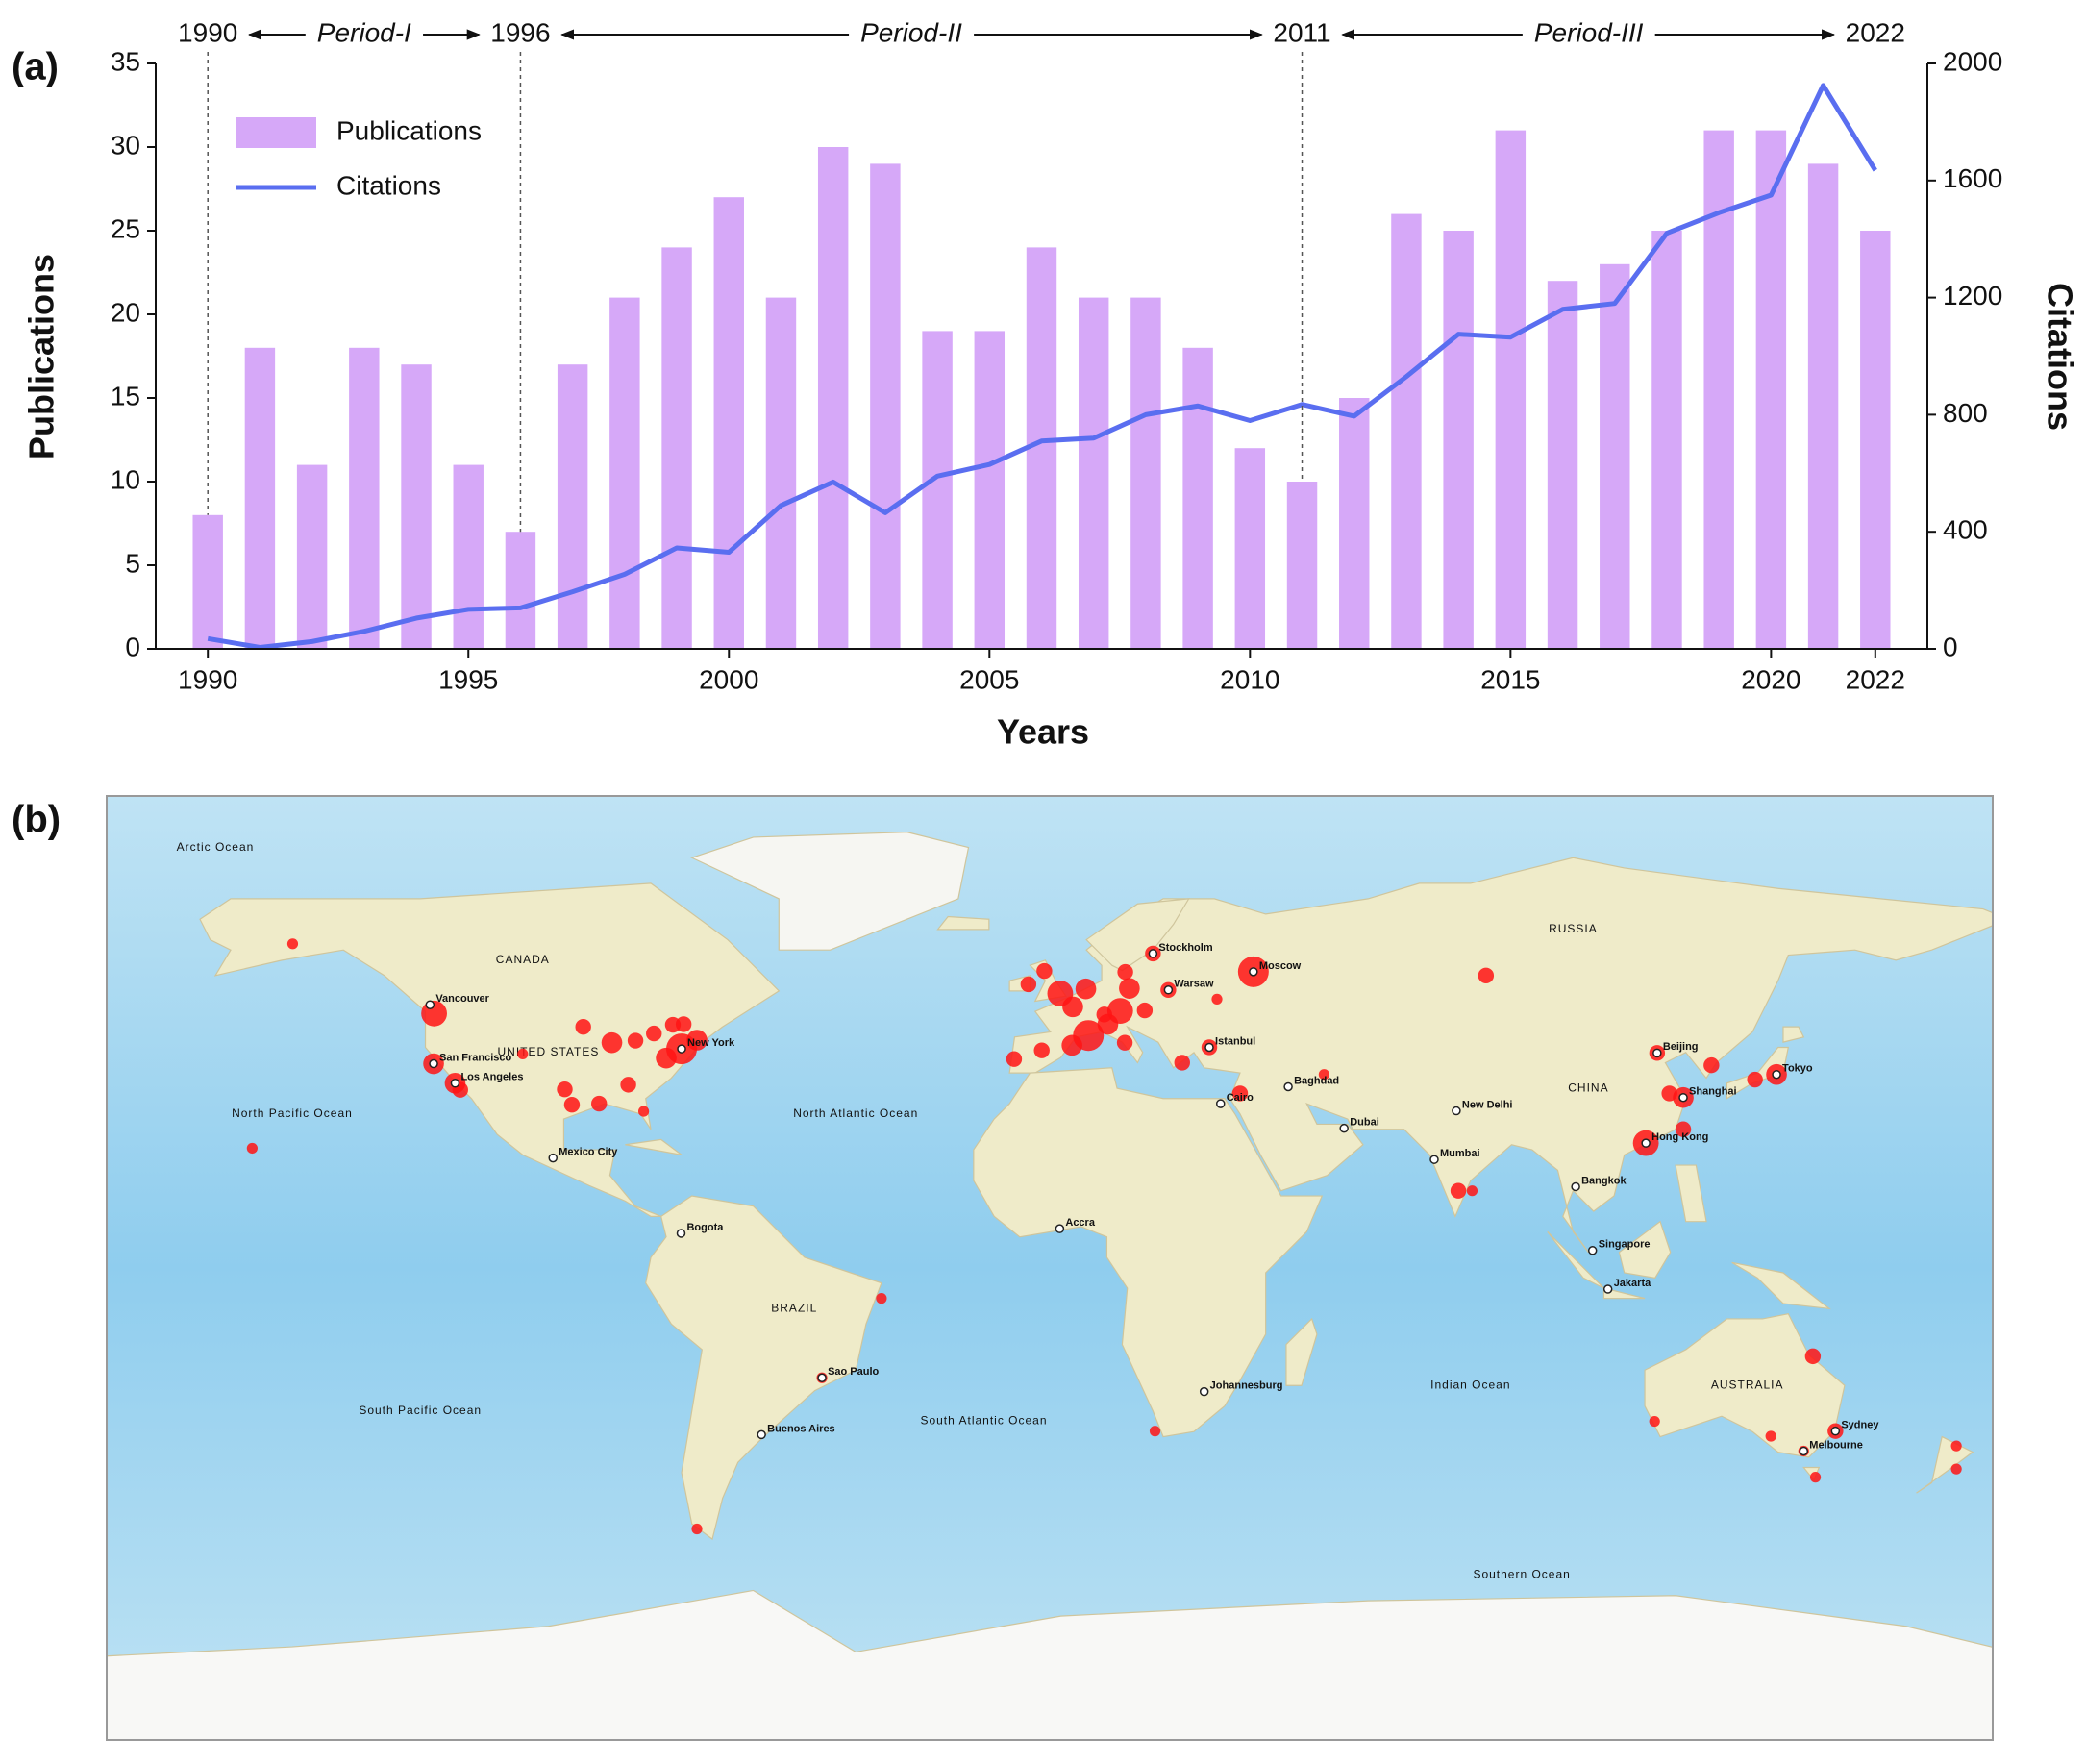 The image size is (2086, 1764). Describe the element at coordinates (420, 1410) in the screenshot. I see `region-label: South Pacific Ocean` at that location.